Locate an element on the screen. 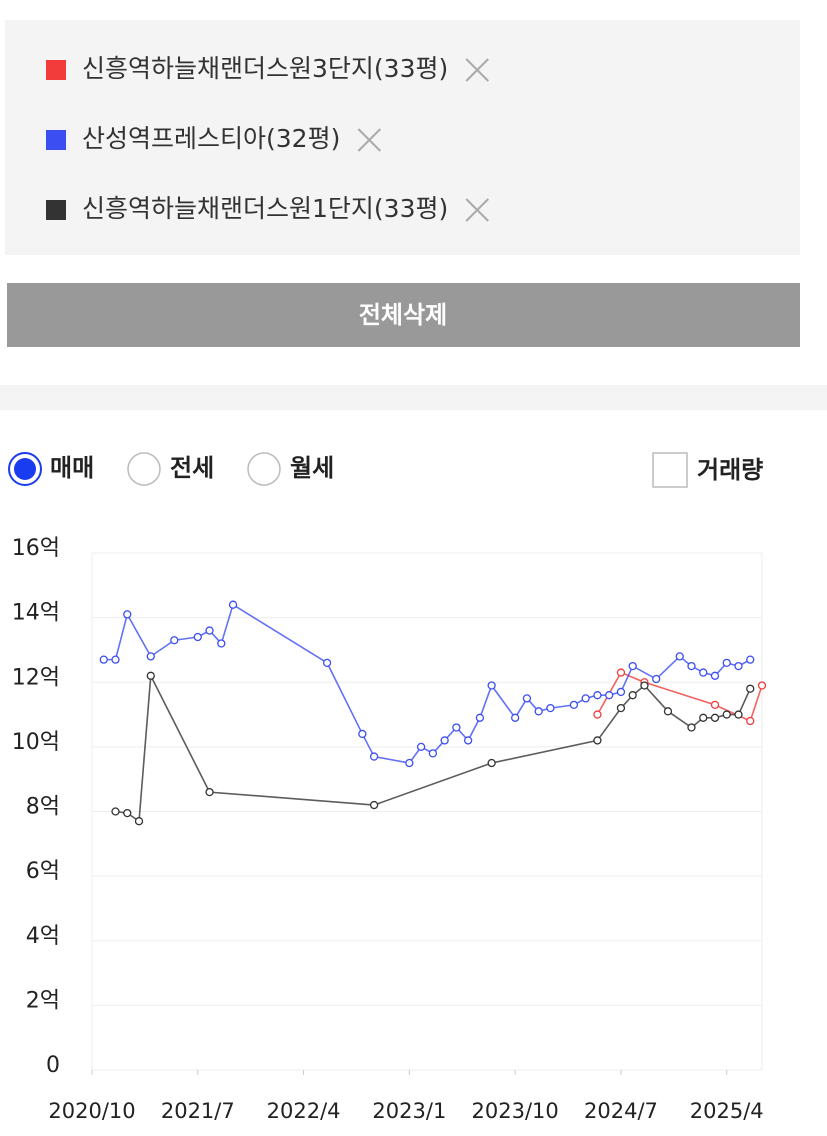 The width and height of the screenshot is (827, 1136). legend-label: 신흥역하늘채랜더스원1단지(33평) is located at coordinates (265, 208).